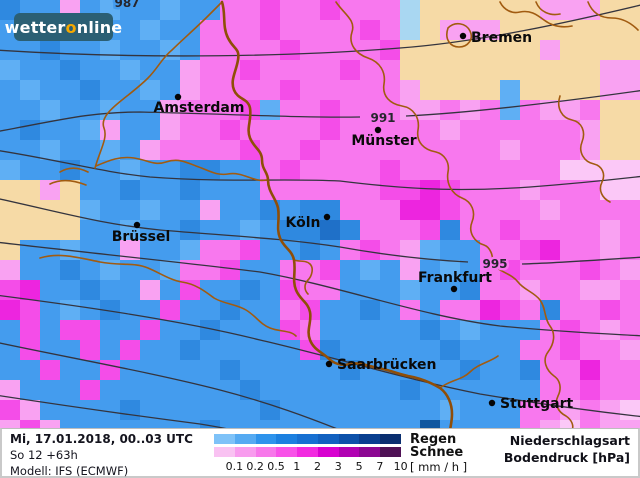 This screenshot has width=640, height=478. Describe the element at coordinates (276, 466) in the screenshot. I see `legend-tick: 0.5` at that location.